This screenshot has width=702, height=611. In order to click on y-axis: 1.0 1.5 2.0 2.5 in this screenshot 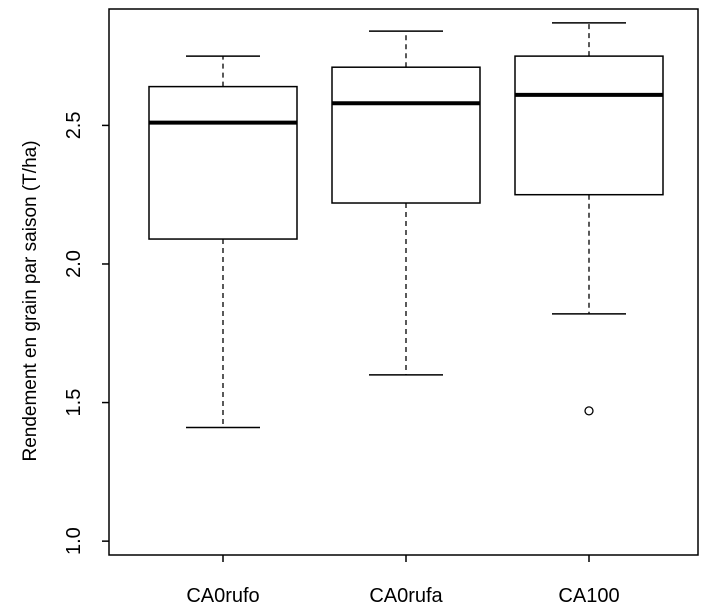, I will do `click(86, 333)`.